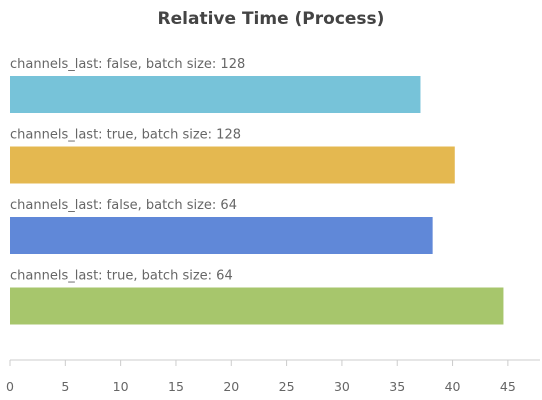  What do you see at coordinates (123, 205) in the screenshot?
I see `bar-label: channels_last: false, batch size: 64` at bounding box center [123, 205].